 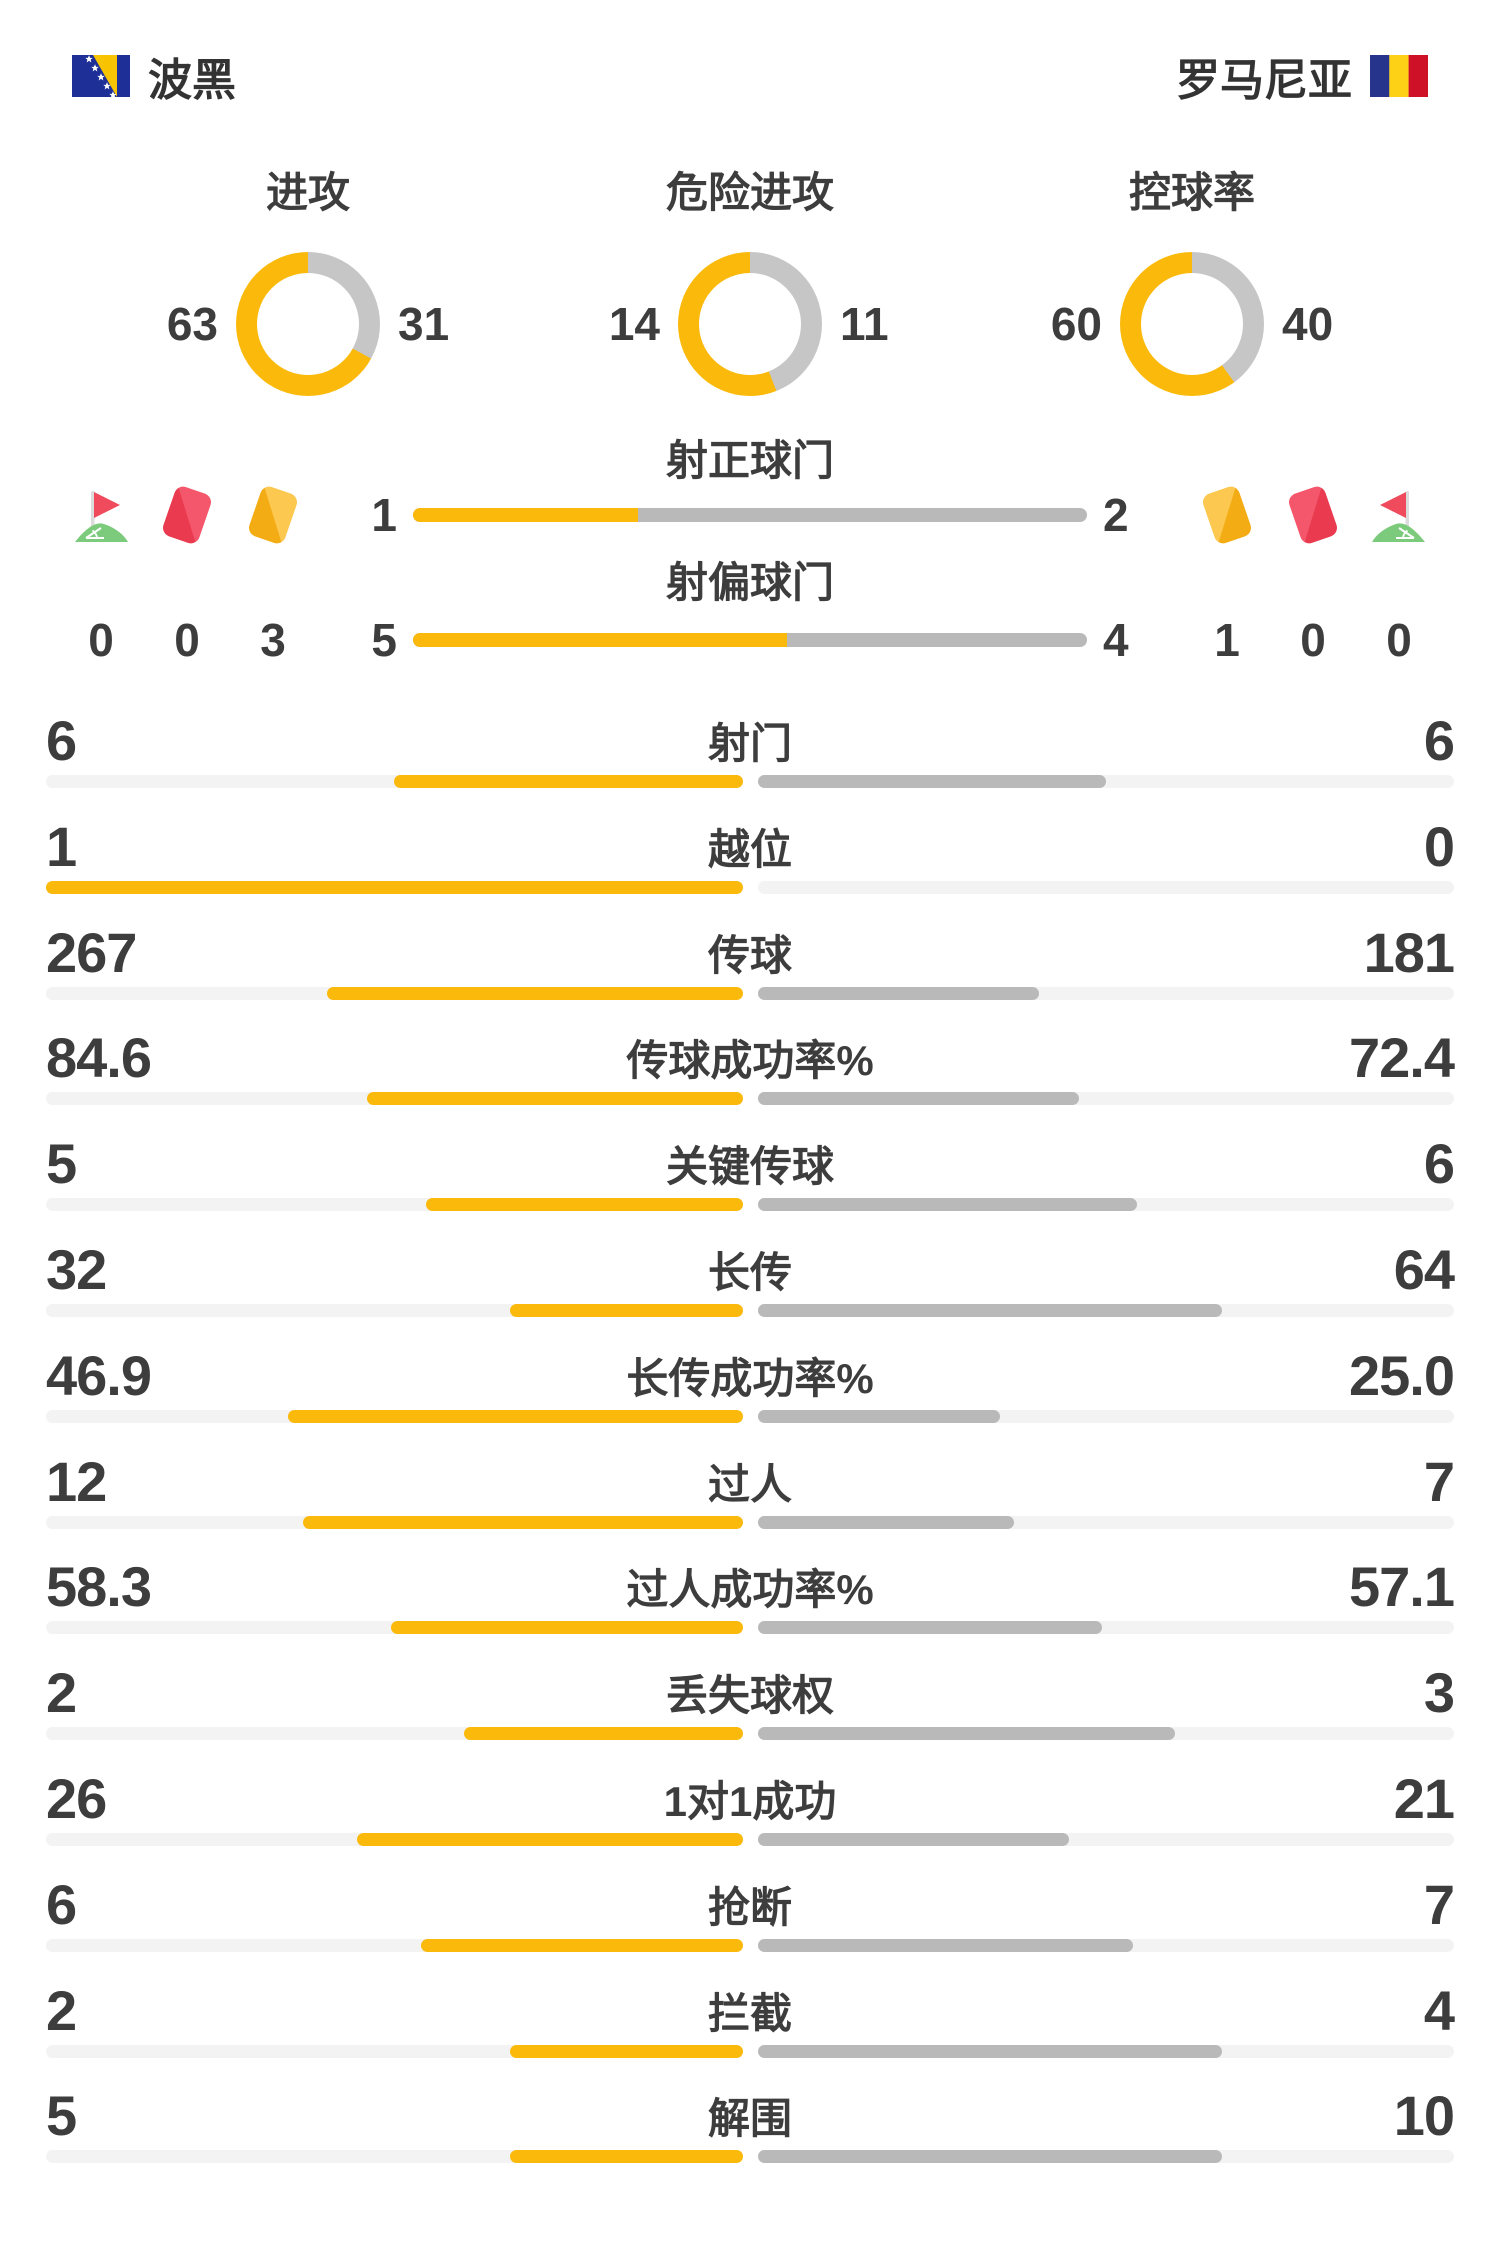 I want to click on shots-off-target-bar, so click(x=750, y=640).